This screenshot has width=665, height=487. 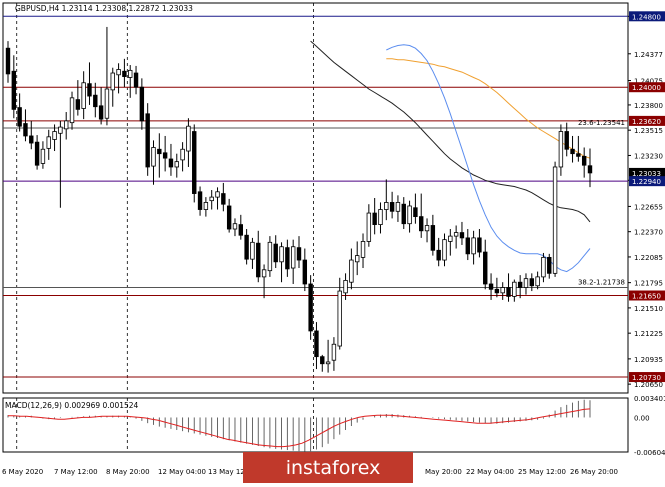 What do you see at coordinates (328, 467) in the screenshot?
I see `watermark: instaforex` at bounding box center [328, 467].